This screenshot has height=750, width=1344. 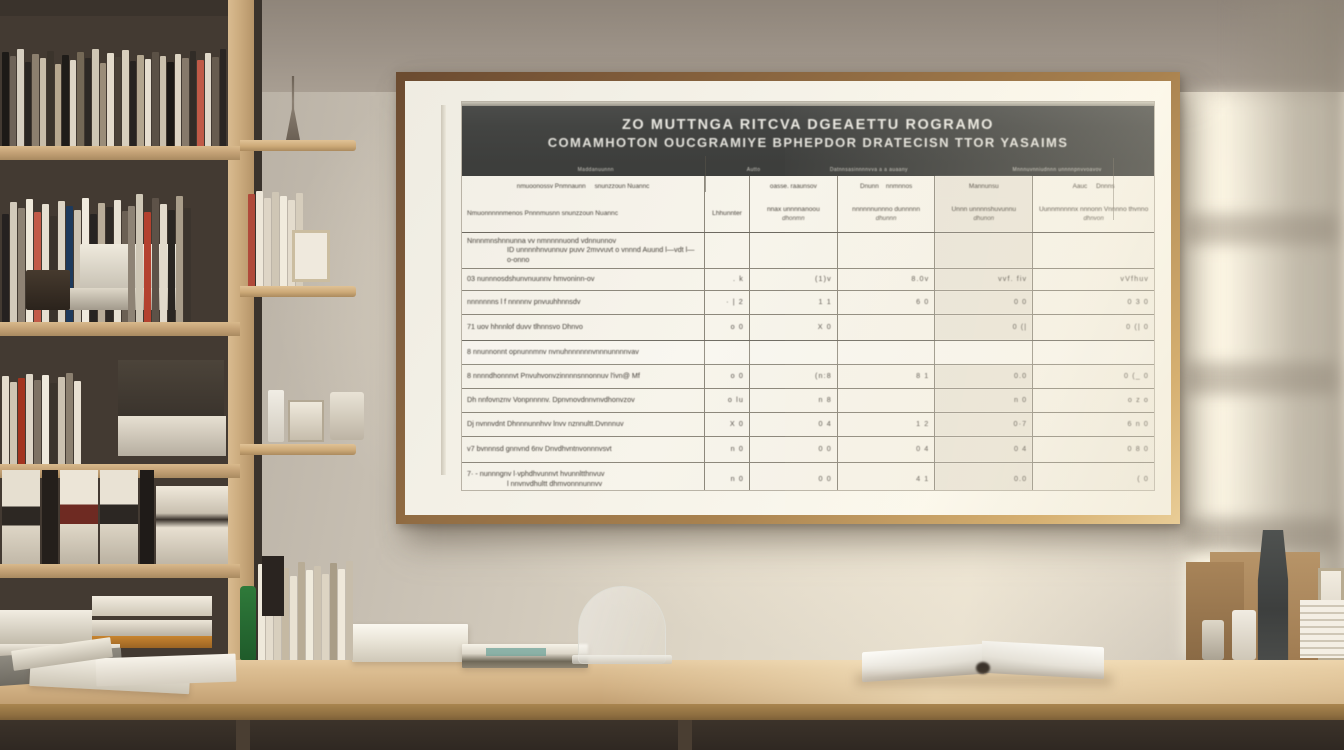 I want to click on col-subhead: Lhhunnter, so click(x=727, y=215).